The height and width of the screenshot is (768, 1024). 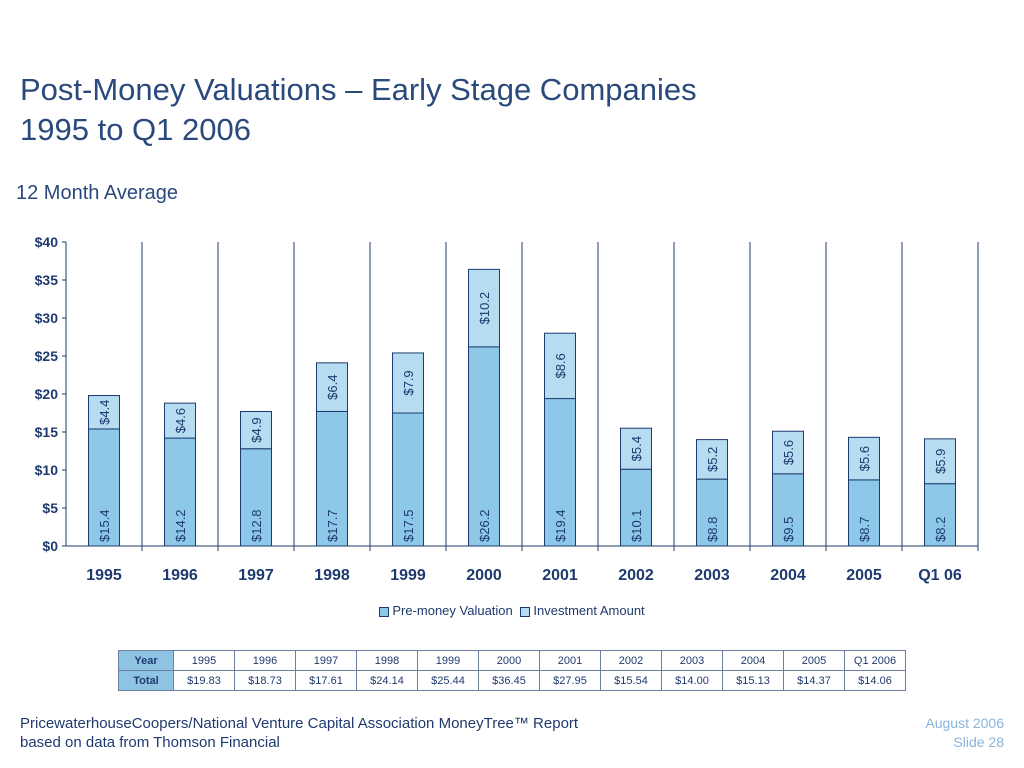 I want to click on data-label-pre-money: $8.2, so click(x=940, y=529).